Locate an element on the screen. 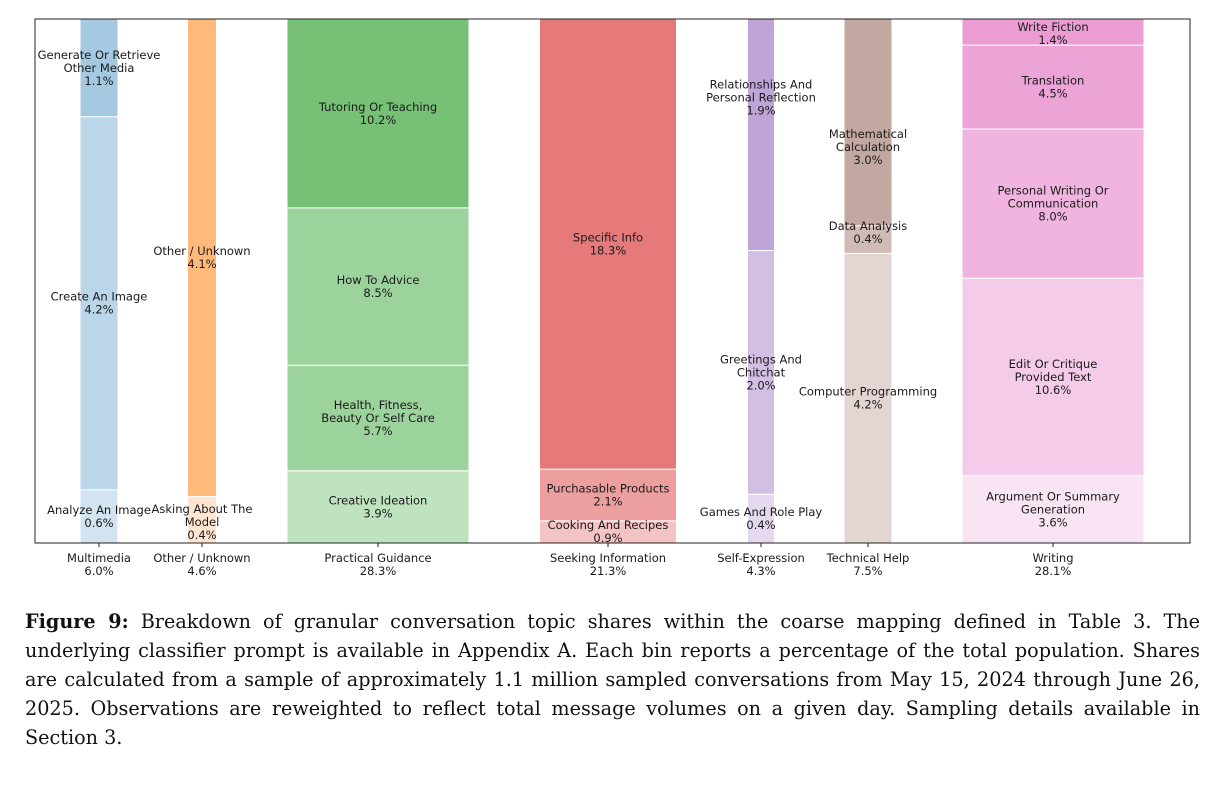 This screenshot has width=1224, height=788. segment-label-tutoring-or-teaching: Tutoring Or Teaching 10.2% is located at coordinates (377, 113).